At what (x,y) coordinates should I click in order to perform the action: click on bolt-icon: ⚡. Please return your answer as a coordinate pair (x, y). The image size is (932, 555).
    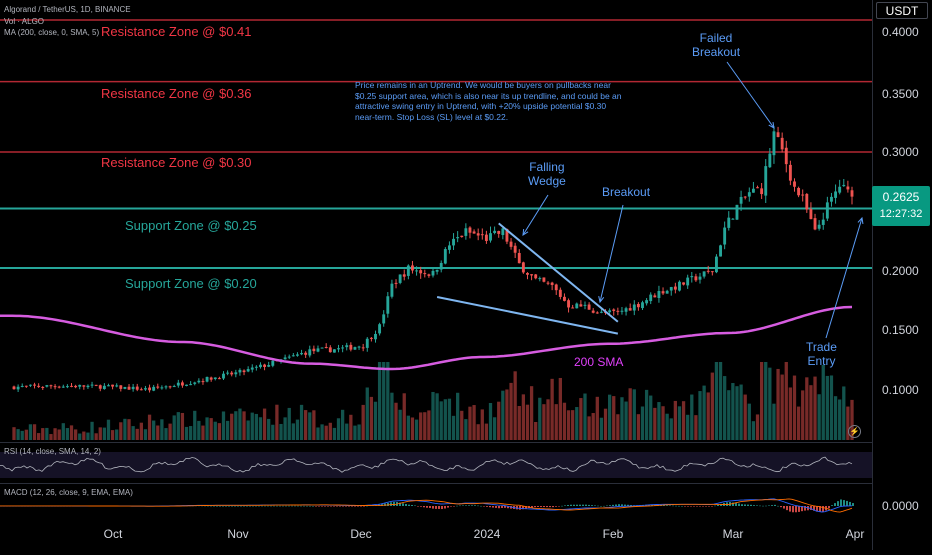
    Looking at the image, I should click on (854, 431).